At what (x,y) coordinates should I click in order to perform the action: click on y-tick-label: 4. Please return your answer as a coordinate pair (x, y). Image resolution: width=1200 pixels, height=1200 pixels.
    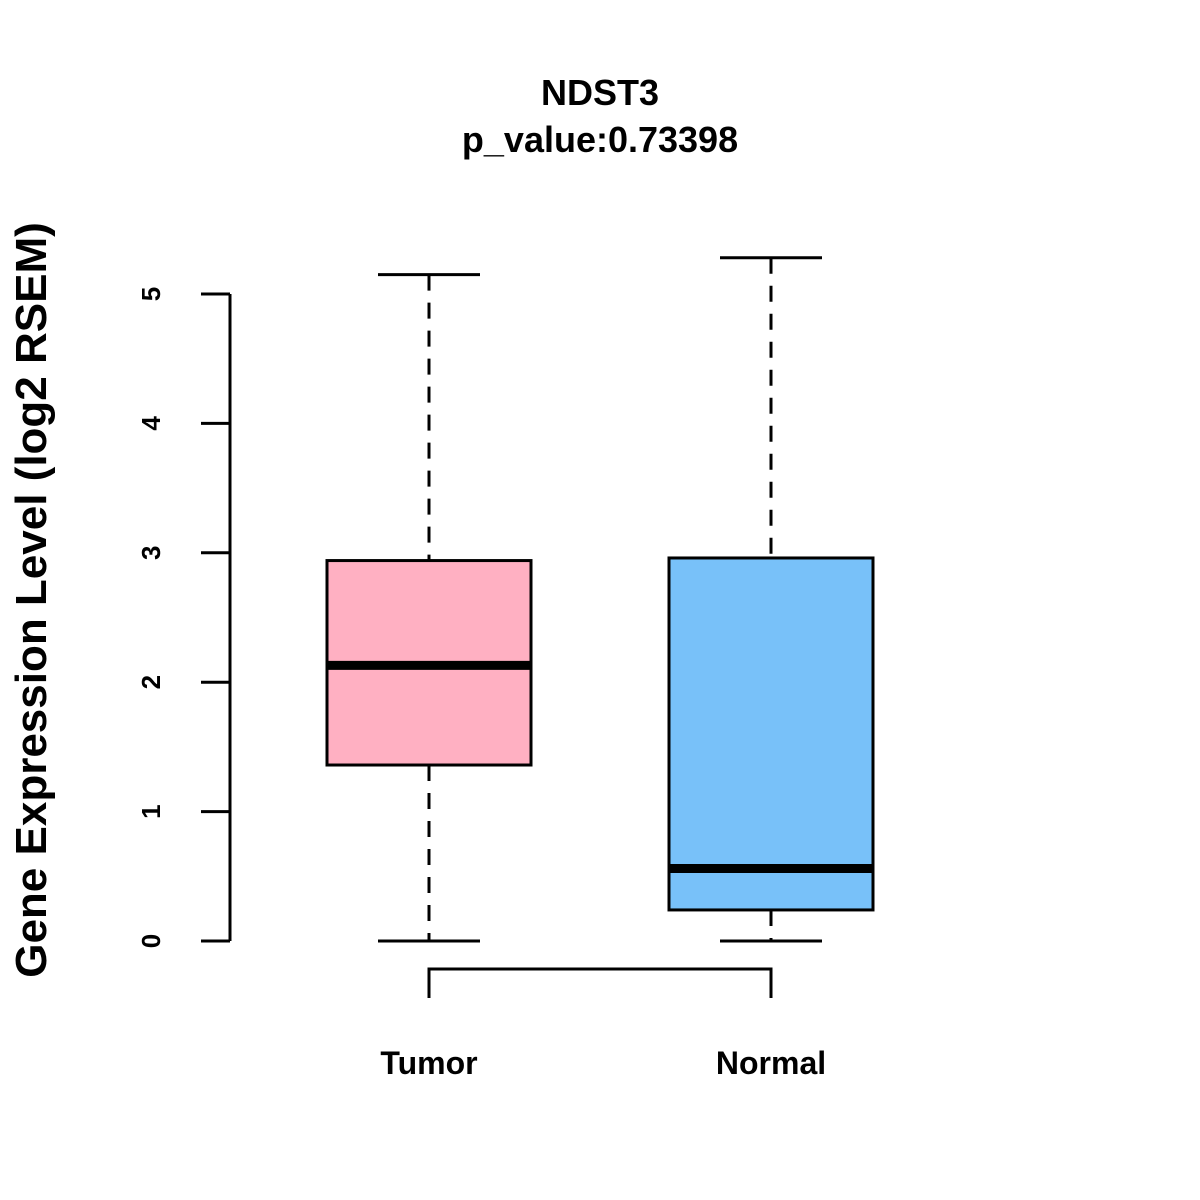
    Looking at the image, I should click on (151, 423).